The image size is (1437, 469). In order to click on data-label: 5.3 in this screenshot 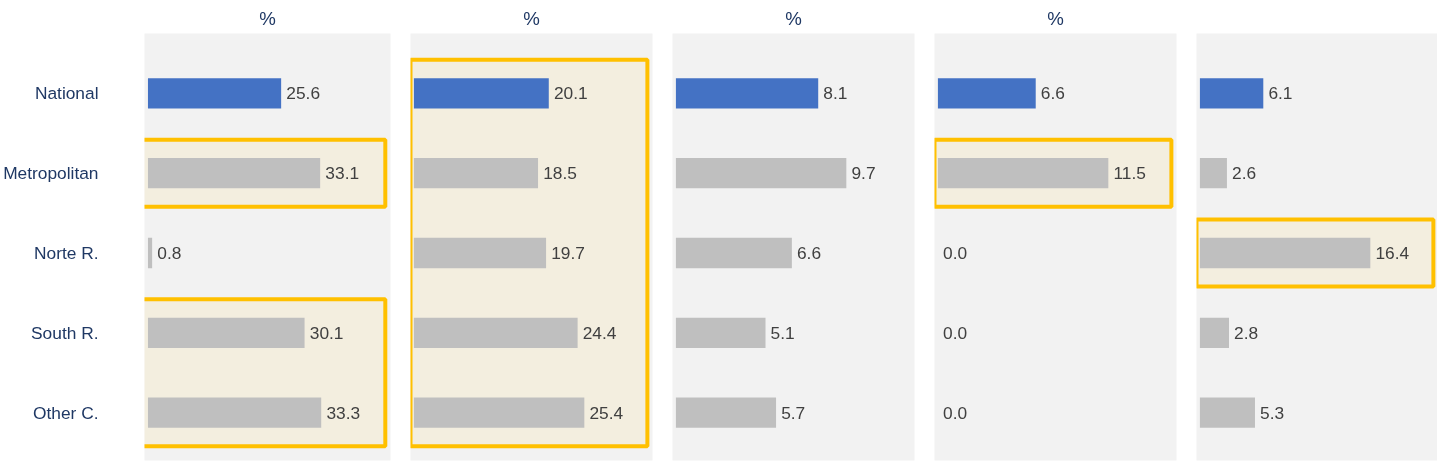, I will do `click(1272, 412)`.